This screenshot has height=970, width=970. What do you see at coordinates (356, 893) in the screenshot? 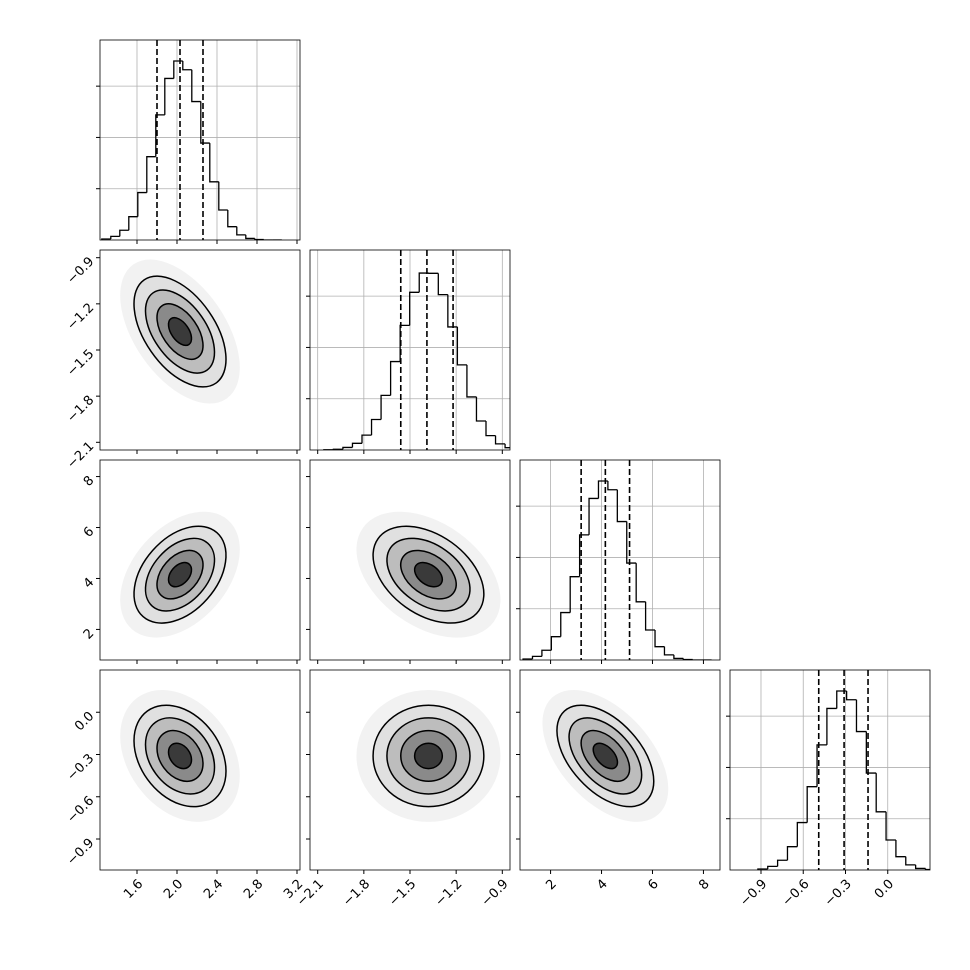
I see `x-tick-label: −1.8` at bounding box center [356, 893].